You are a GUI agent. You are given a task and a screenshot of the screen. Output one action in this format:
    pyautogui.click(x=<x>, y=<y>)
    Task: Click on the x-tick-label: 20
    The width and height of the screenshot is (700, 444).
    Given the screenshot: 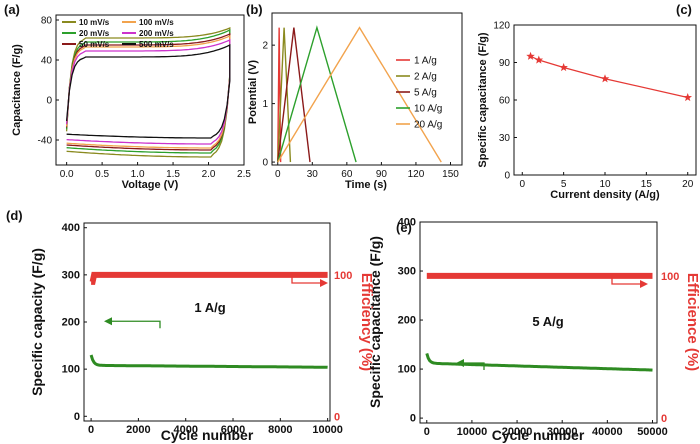 What is the action you would take?
    pyautogui.click(x=688, y=184)
    